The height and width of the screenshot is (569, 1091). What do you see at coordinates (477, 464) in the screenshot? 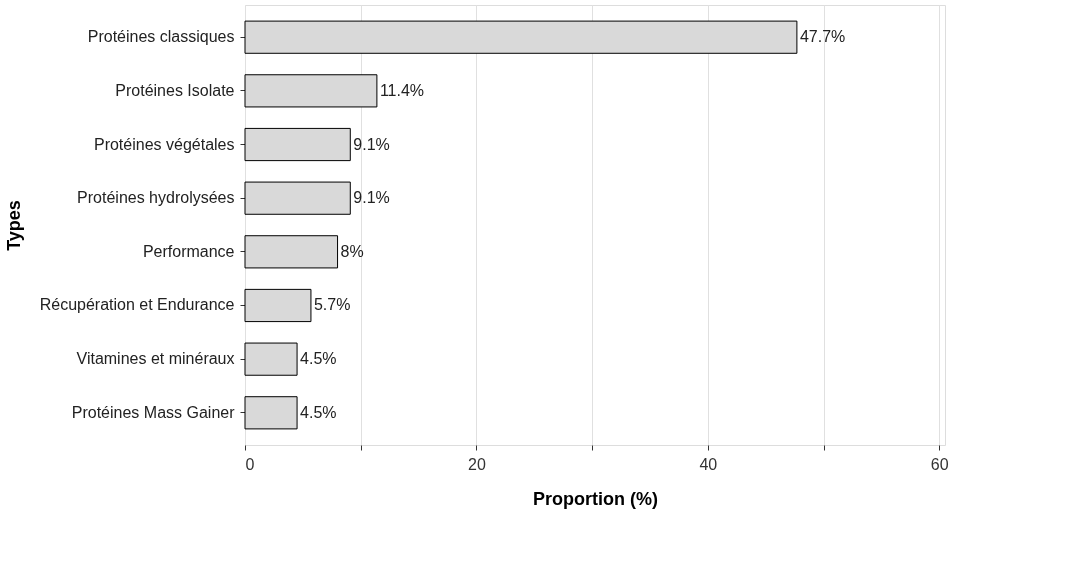
I see `x-tick-label: 20` at bounding box center [477, 464].